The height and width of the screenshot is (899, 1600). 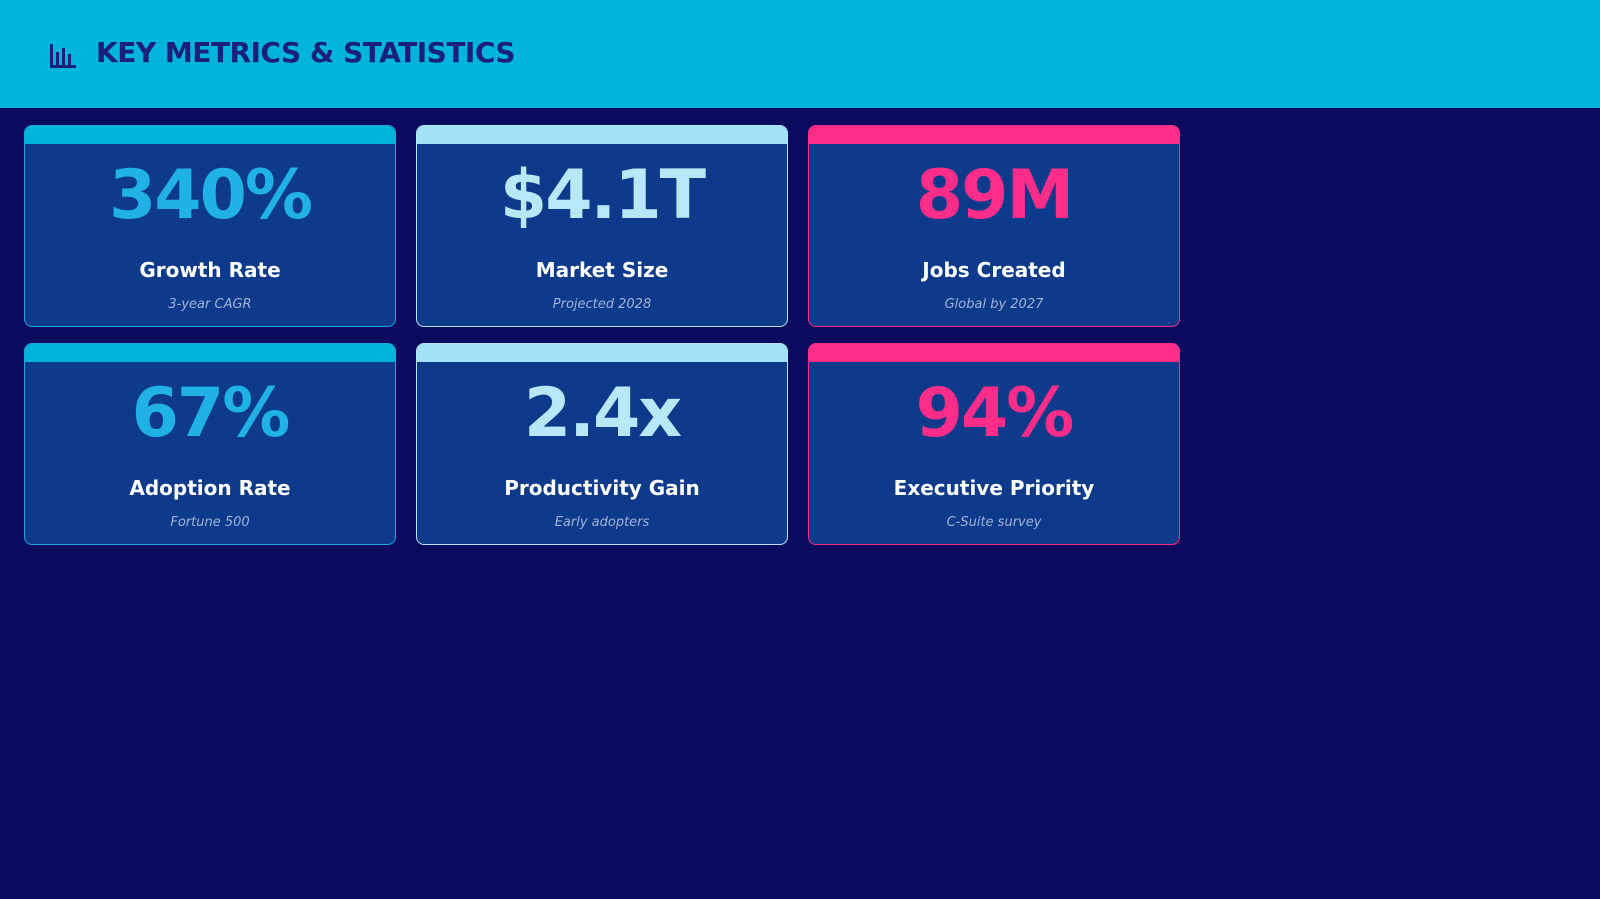 I want to click on header: KEY METRICS & STATISTICS, so click(x=800, y=54).